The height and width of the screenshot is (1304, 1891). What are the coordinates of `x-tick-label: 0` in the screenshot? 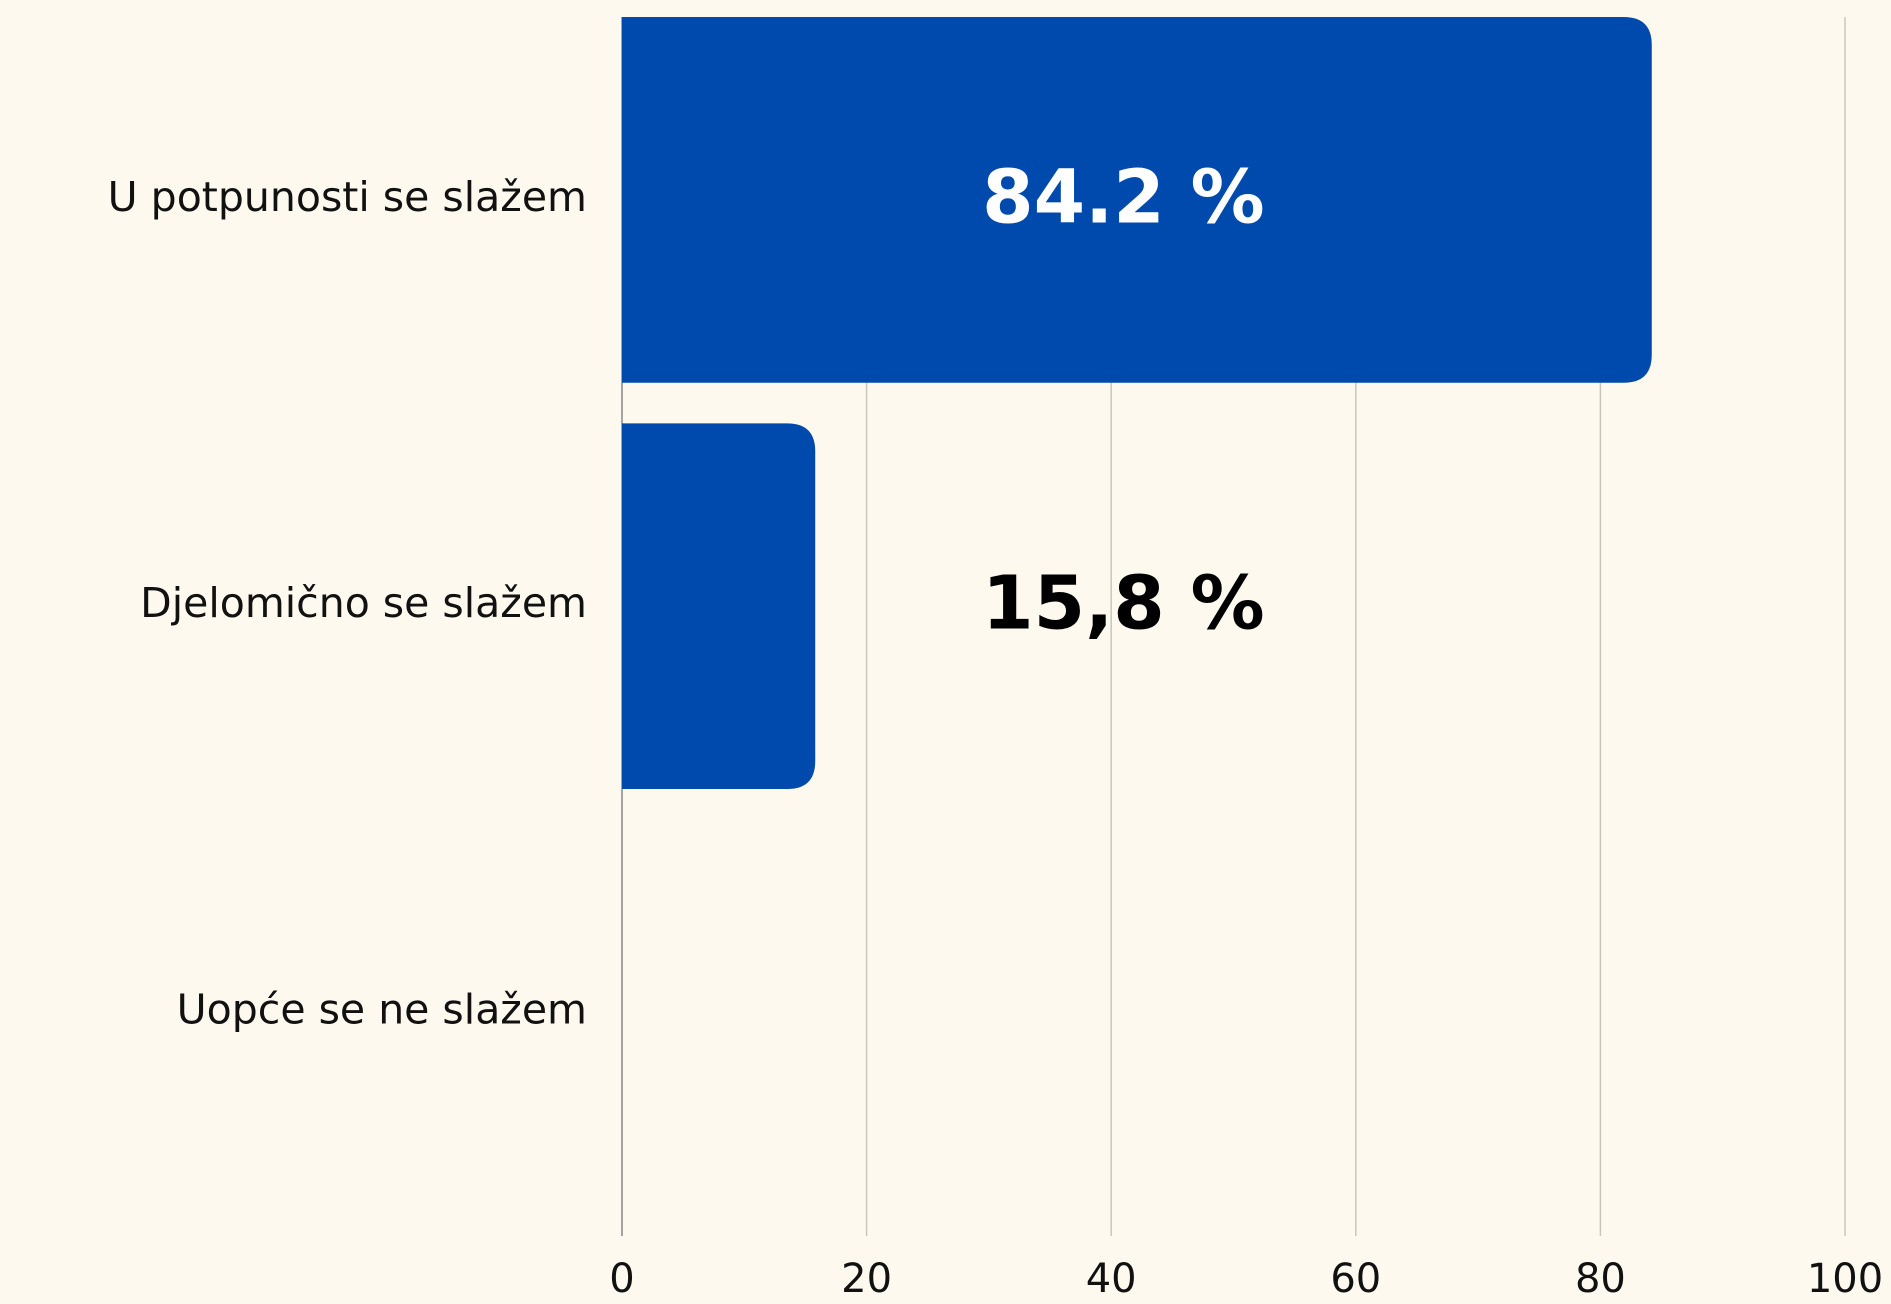 It's located at (621, 1279).